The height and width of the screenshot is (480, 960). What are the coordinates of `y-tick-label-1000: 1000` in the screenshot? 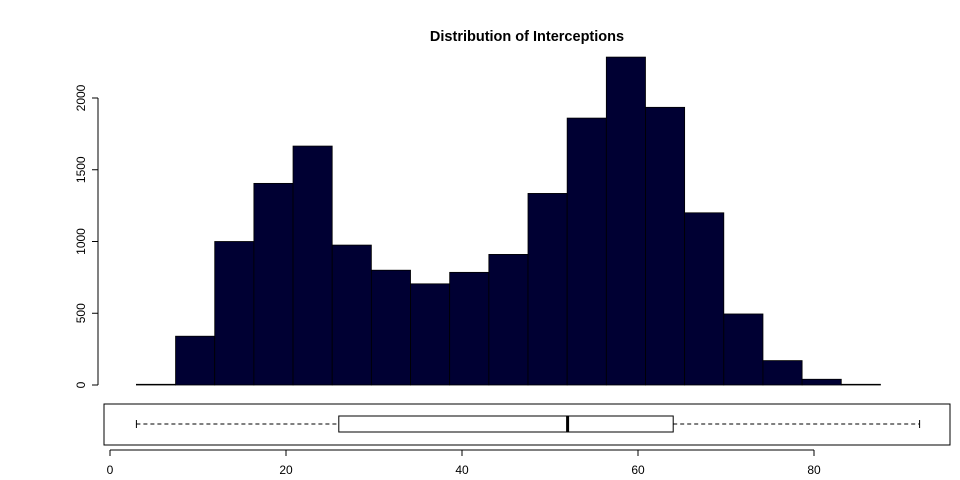 It's located at (81, 241).